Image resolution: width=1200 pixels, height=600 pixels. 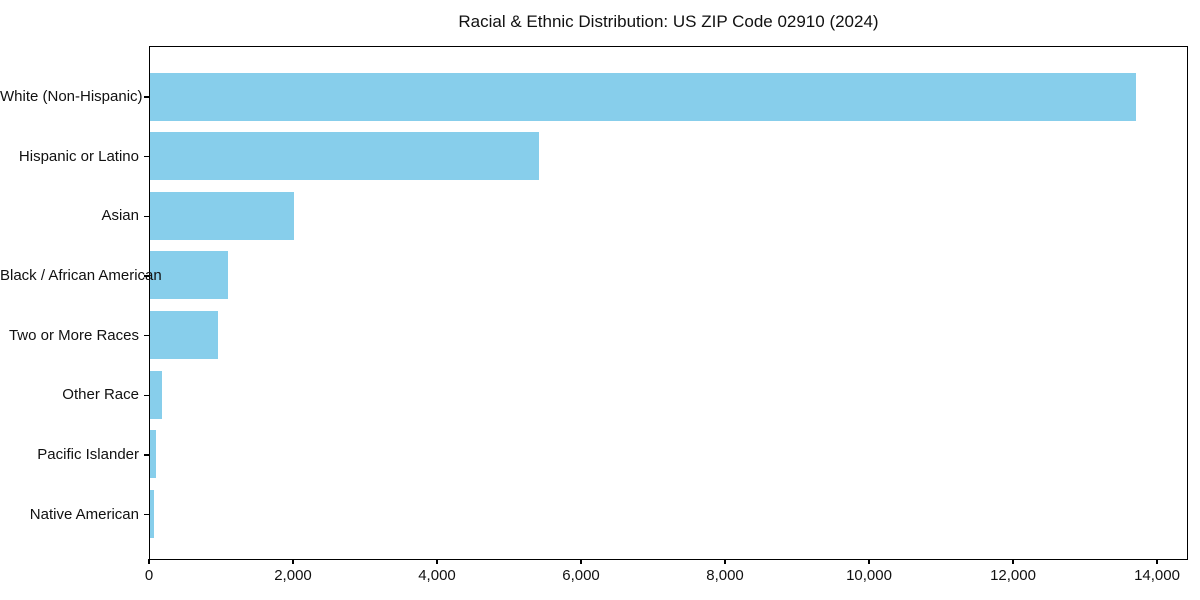 I want to click on x-axis-tick-label: 12,000, so click(x=1013, y=575).